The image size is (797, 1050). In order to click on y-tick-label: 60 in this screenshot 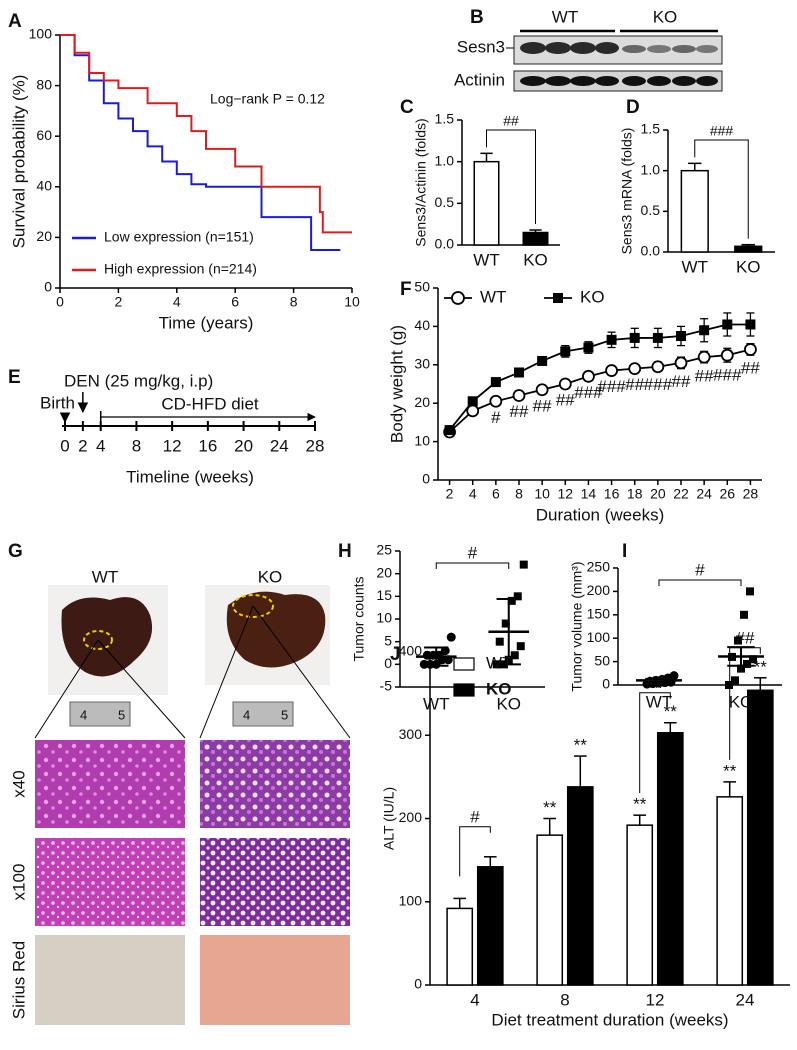, I will do `click(44, 135)`.